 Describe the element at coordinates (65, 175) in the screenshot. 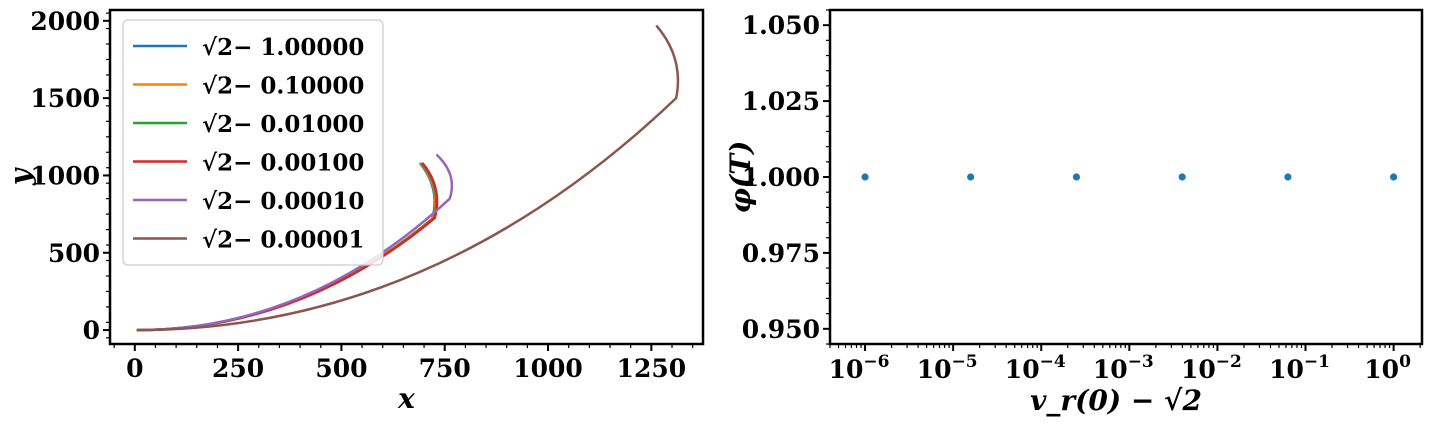

I see `y-tick-label-2: 1000` at that location.